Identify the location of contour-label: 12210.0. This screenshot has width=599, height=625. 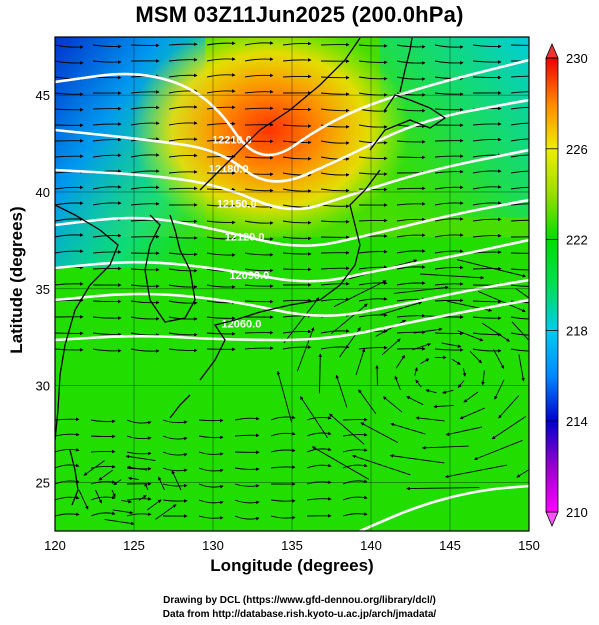
(232, 141).